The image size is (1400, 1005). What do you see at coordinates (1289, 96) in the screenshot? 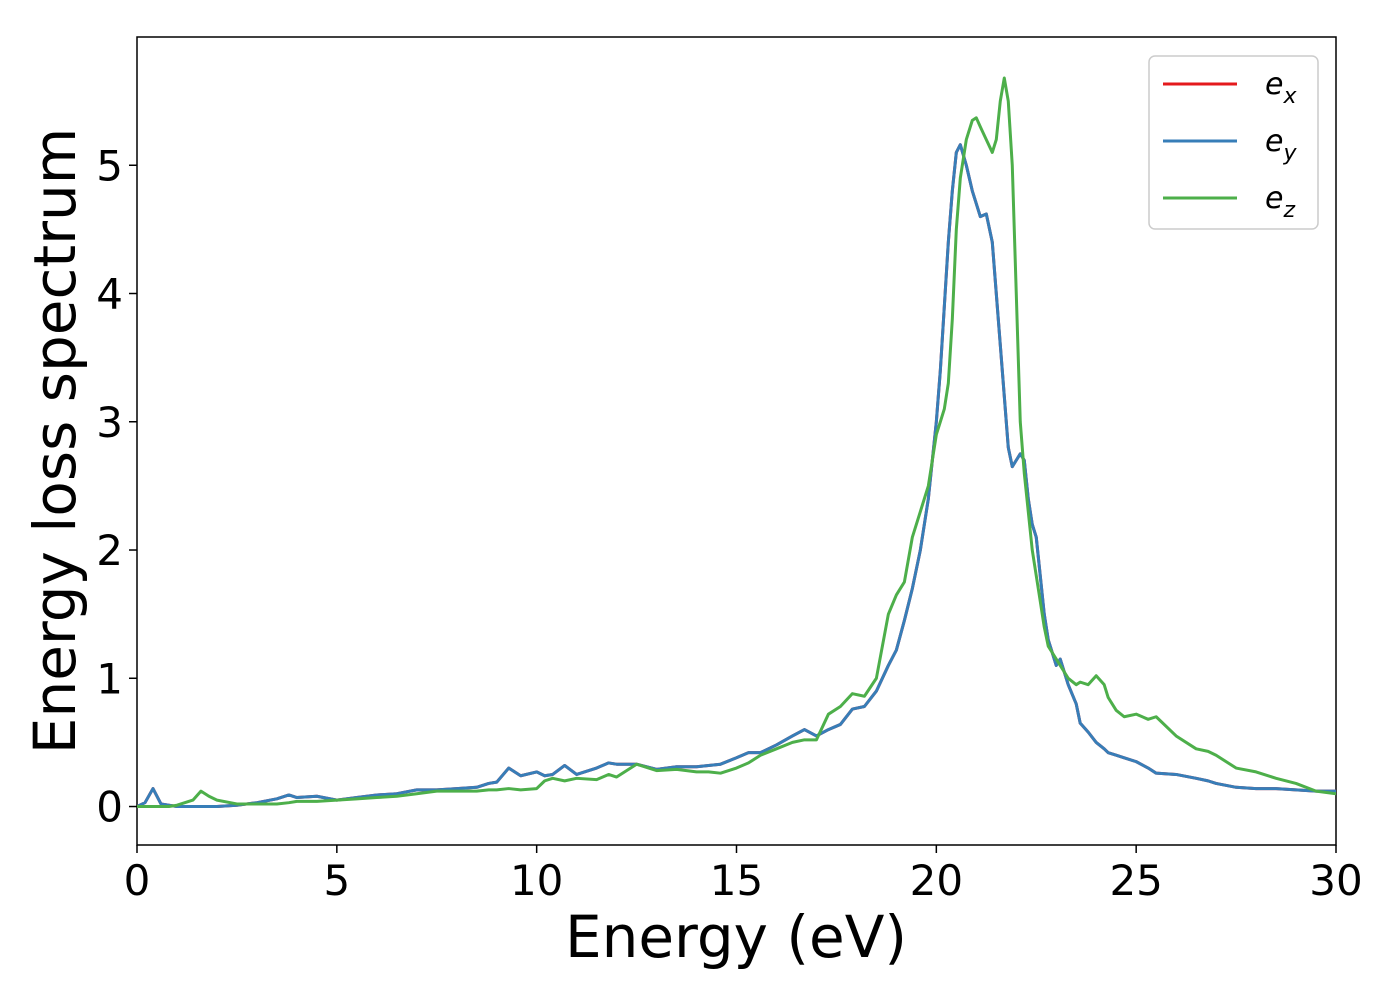
I see `legend-label-subscript: x` at bounding box center [1289, 96].